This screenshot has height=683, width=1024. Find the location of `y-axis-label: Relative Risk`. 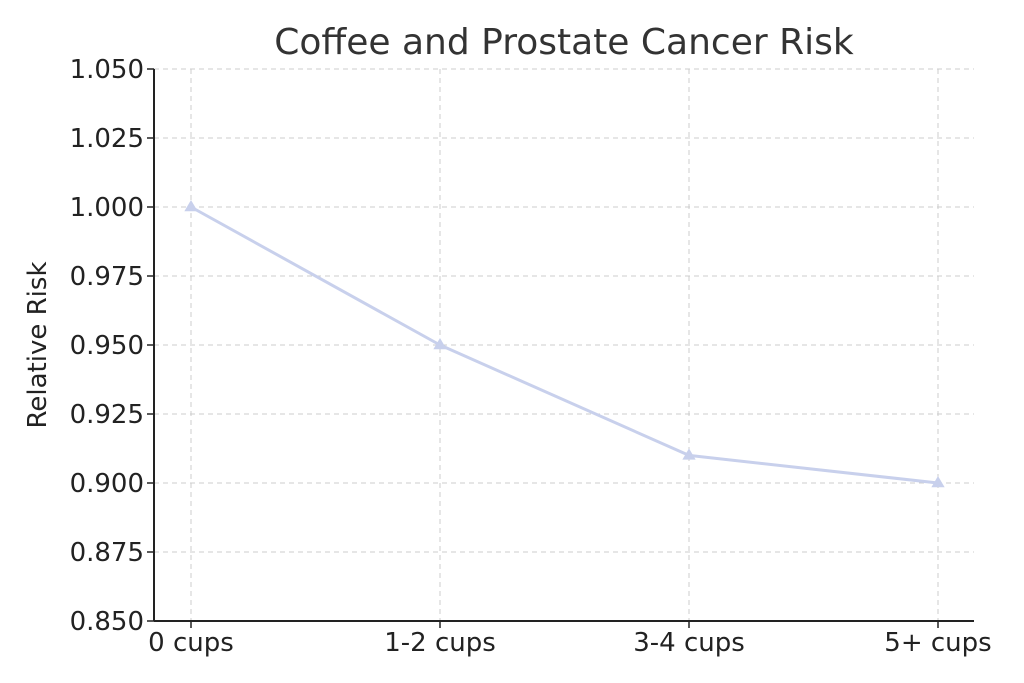

y-axis-label: Relative Risk is located at coordinates (38, 344).